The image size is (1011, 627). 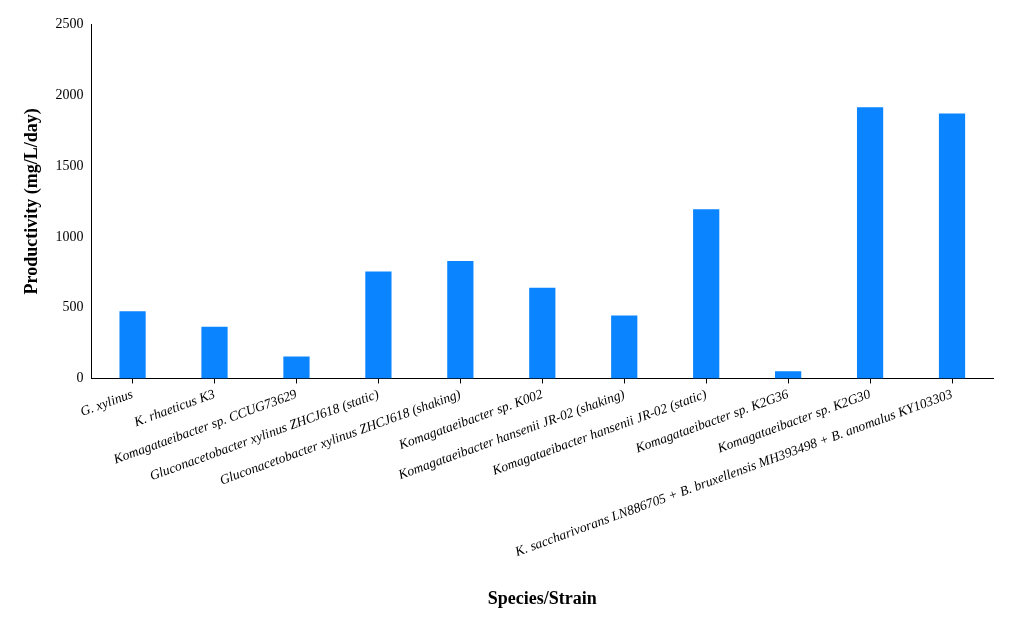 What do you see at coordinates (69, 24) in the screenshot?
I see `y-tick-label: 2500` at bounding box center [69, 24].